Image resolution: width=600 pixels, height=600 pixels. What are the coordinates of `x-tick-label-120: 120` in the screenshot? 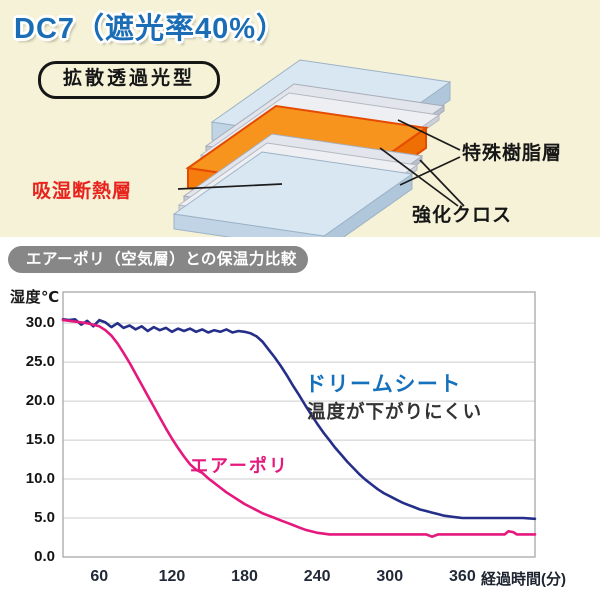 It's located at (172, 576).